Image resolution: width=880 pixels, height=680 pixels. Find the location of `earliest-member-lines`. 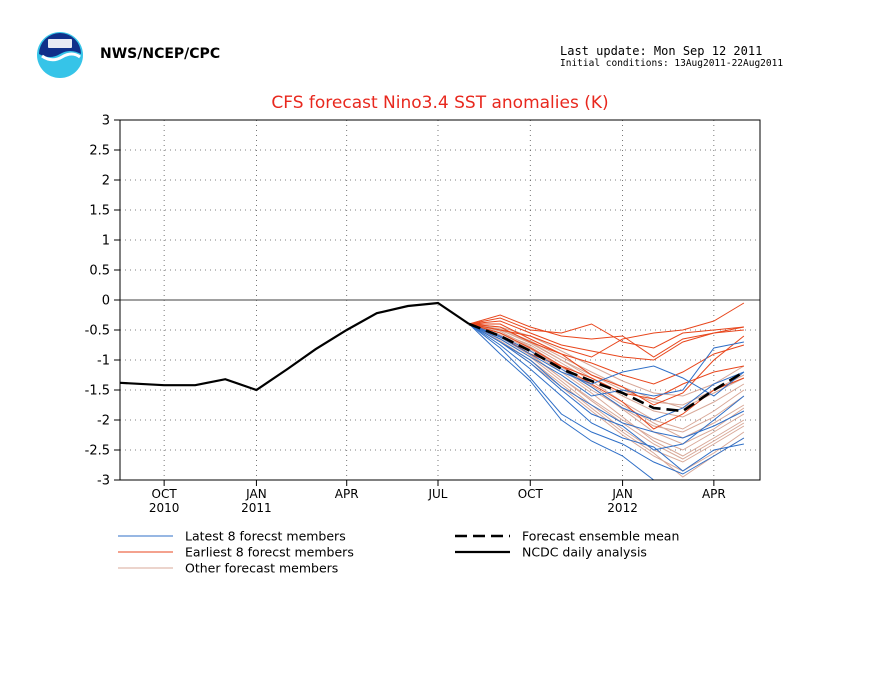

earliest-member-lines is located at coordinates (606, 366).